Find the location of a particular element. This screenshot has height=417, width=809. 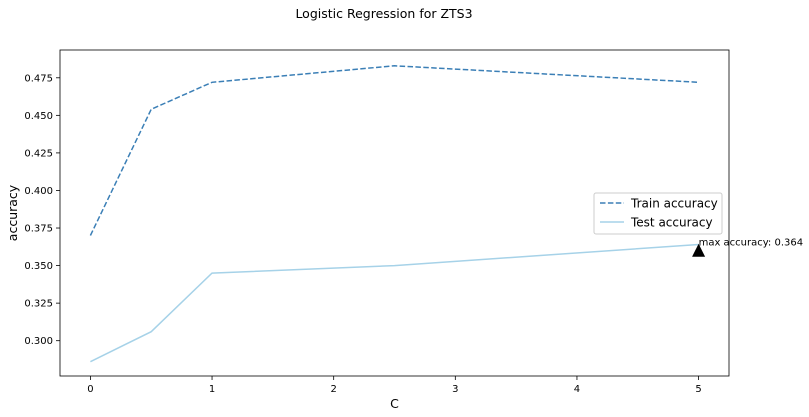

y-tick-label: 0.325 is located at coordinates (38, 304).